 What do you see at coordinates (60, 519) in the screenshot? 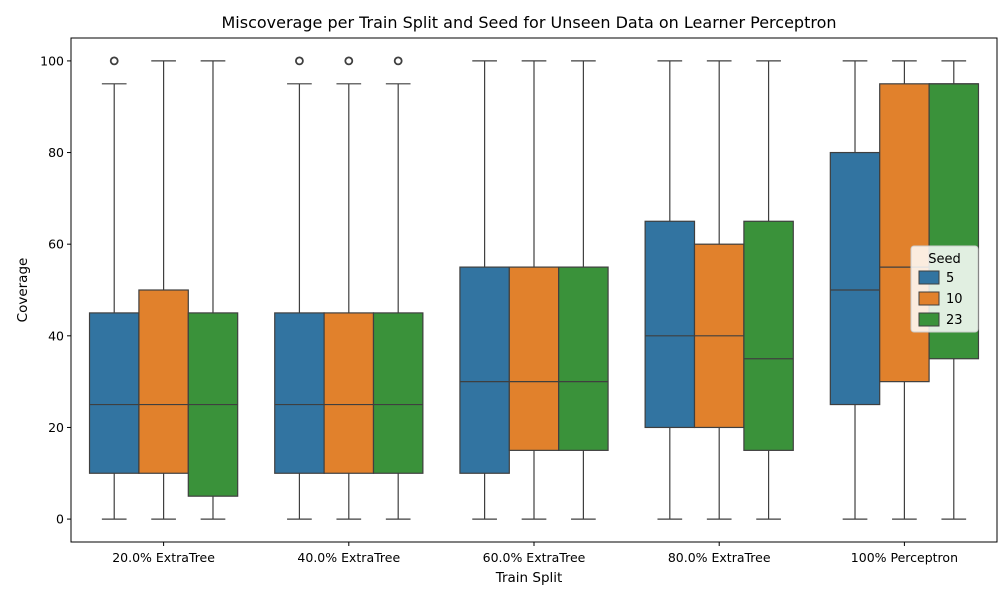
I see `y-tick-label: 0` at bounding box center [60, 519].